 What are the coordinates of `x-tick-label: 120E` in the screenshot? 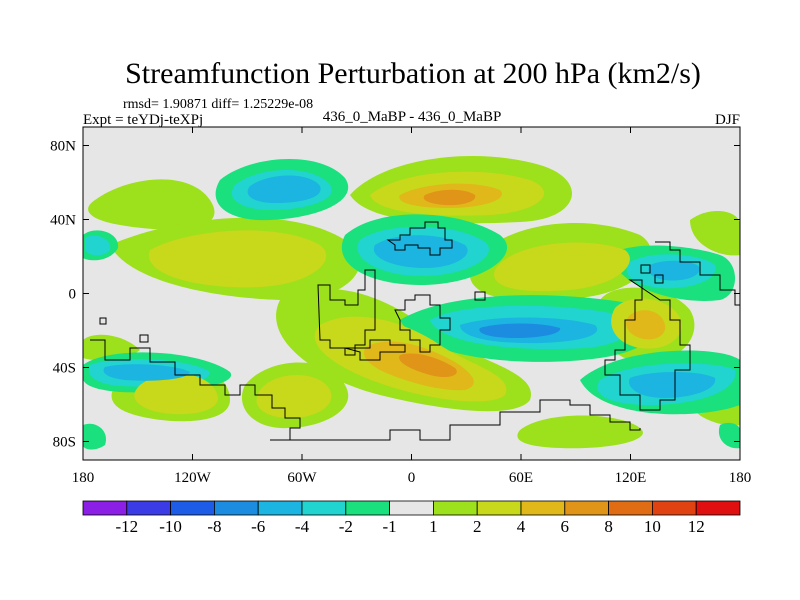 It's located at (631, 478).